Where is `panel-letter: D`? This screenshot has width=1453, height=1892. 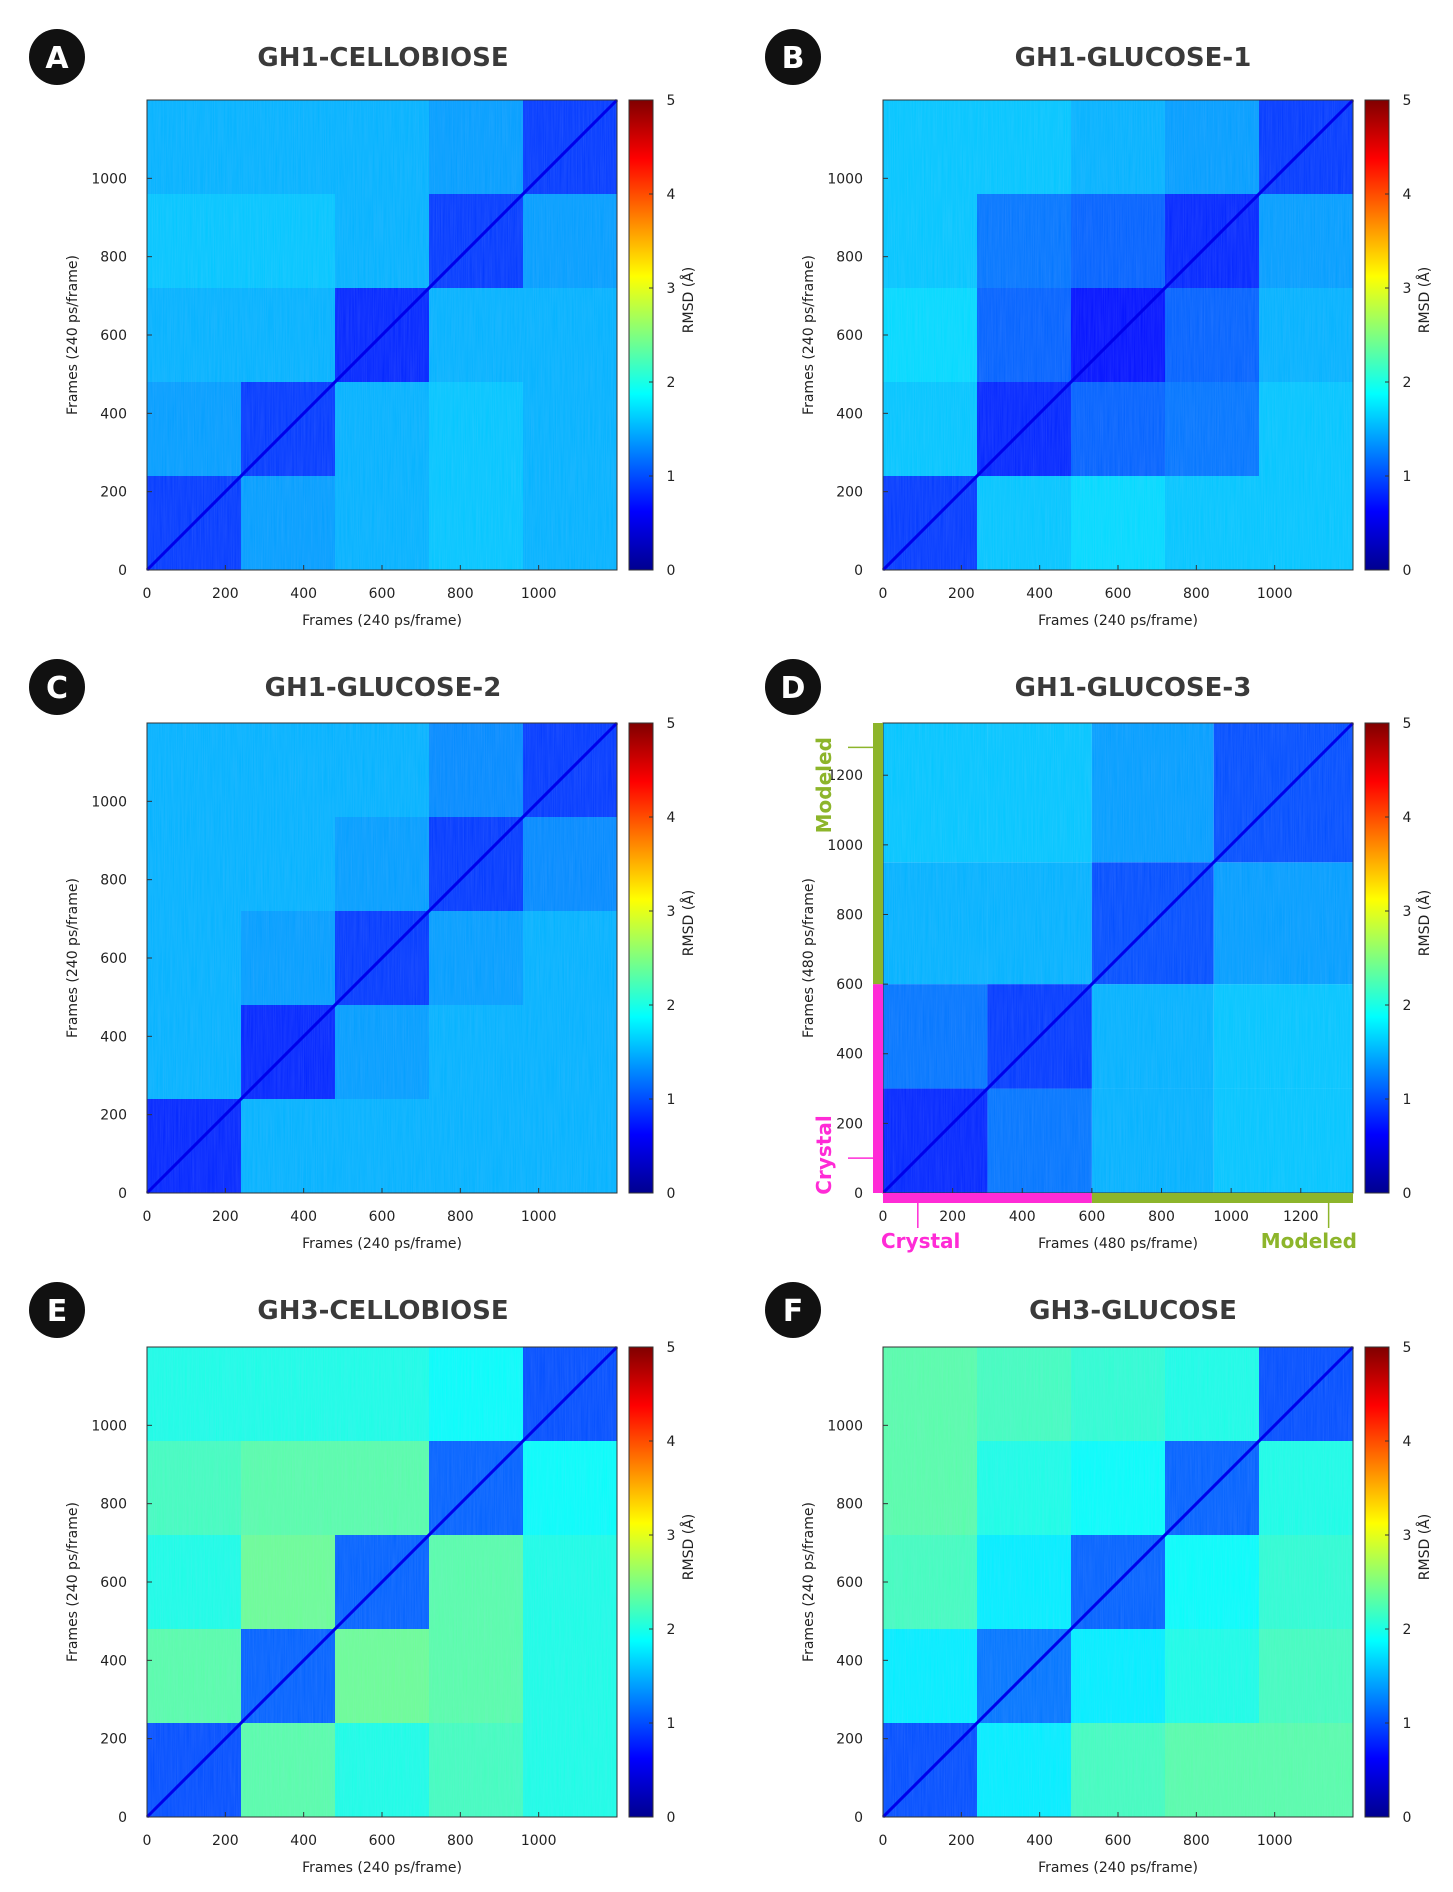
panel-letter: D is located at coordinates (793, 688).